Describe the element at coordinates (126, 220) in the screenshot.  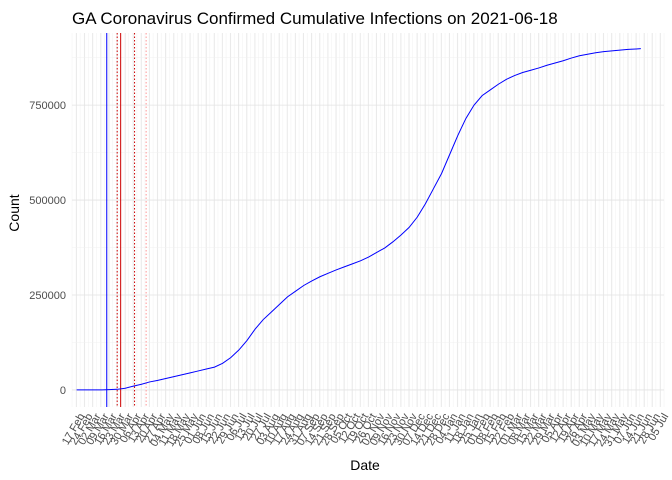
I see `reference-lines` at that location.